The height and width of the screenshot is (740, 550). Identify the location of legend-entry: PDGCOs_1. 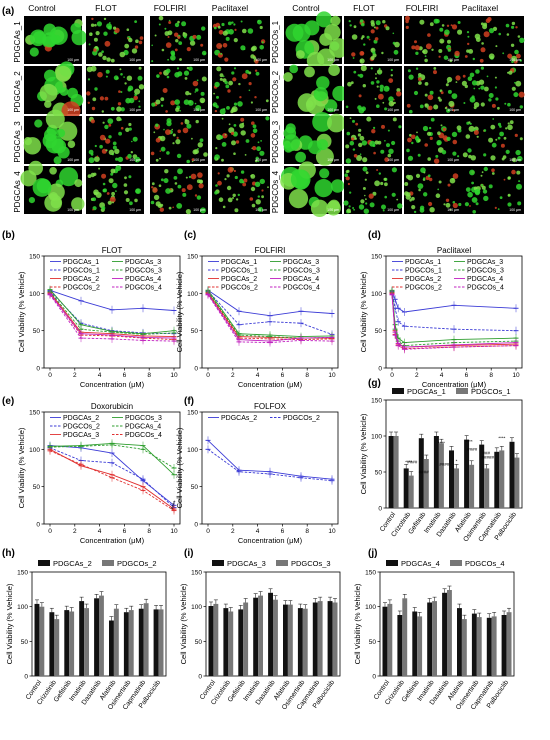
(81, 271).